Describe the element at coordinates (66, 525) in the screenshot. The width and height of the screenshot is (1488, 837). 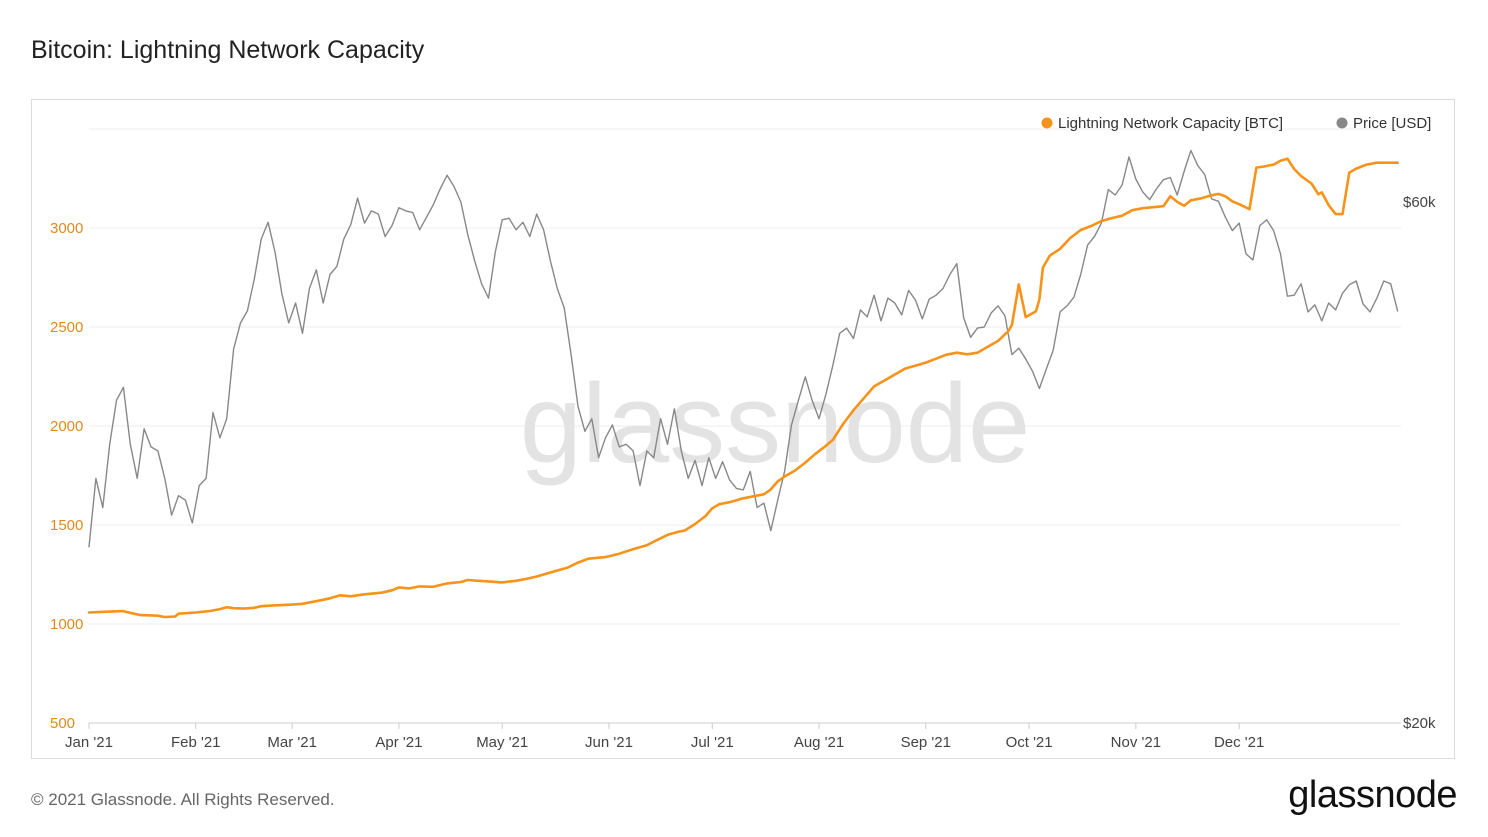
I see `y-left-tick-label: 1500` at that location.